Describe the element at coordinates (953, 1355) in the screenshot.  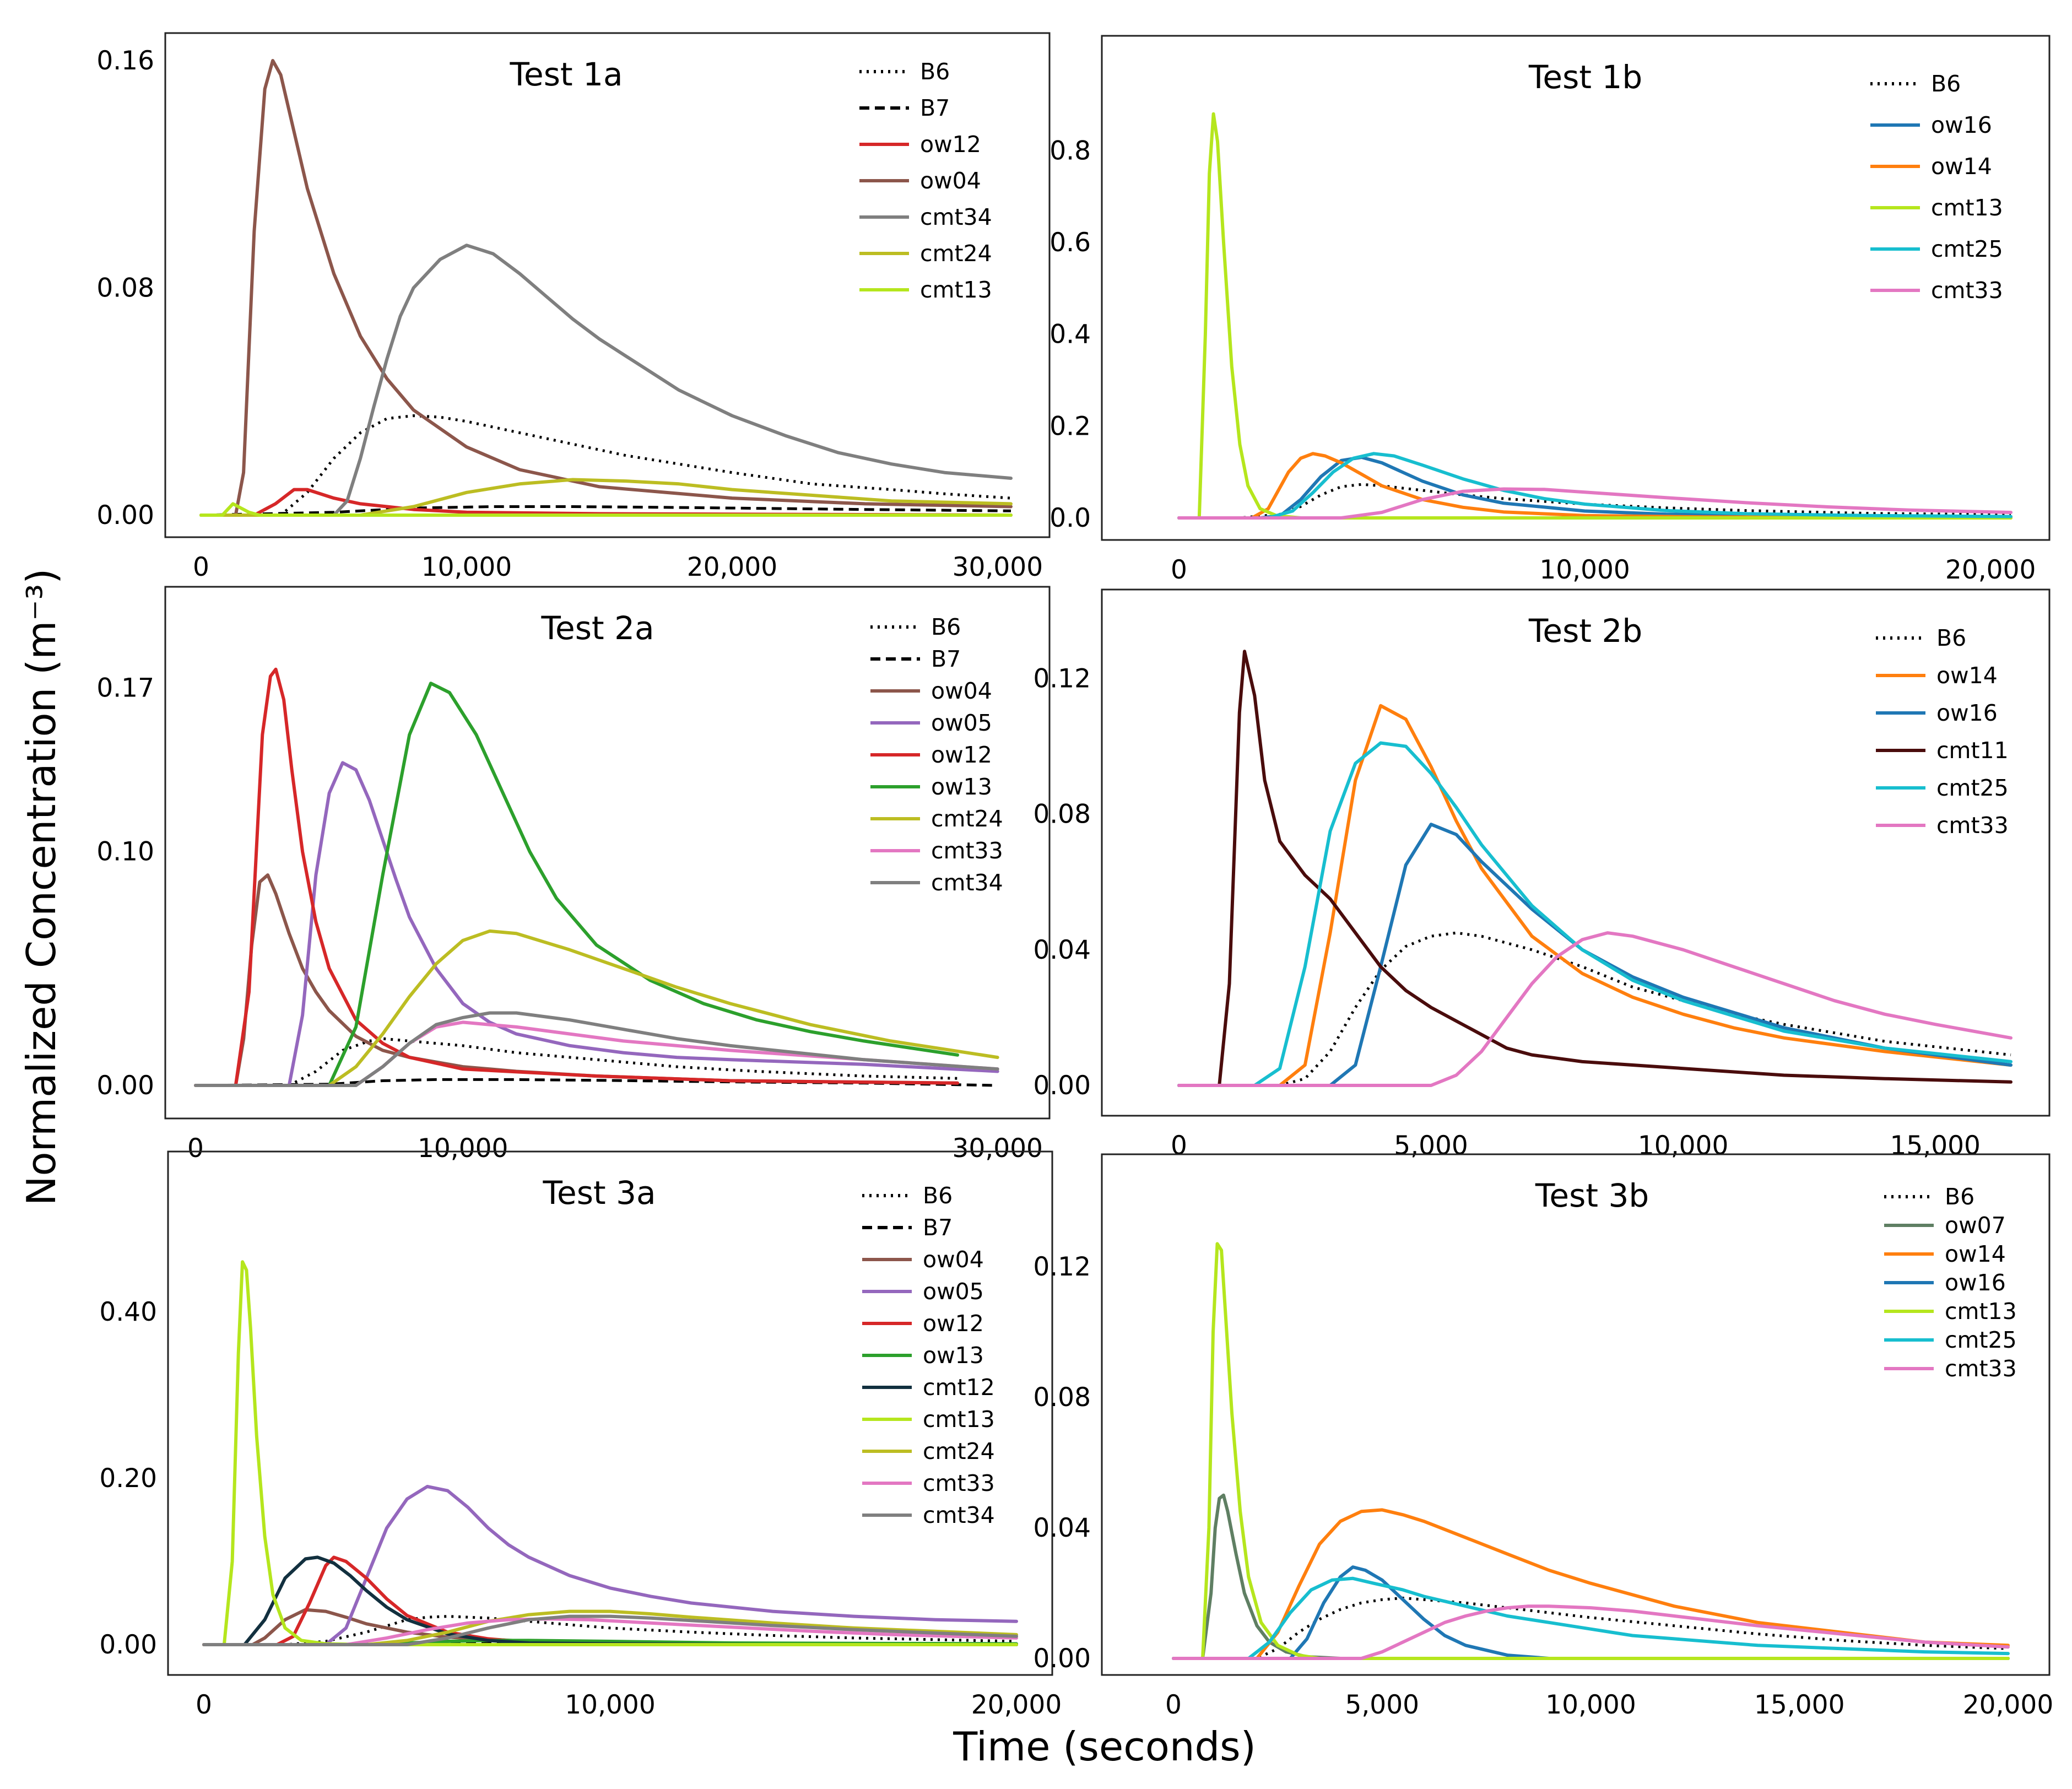
I see `legend-label: ow13` at that location.